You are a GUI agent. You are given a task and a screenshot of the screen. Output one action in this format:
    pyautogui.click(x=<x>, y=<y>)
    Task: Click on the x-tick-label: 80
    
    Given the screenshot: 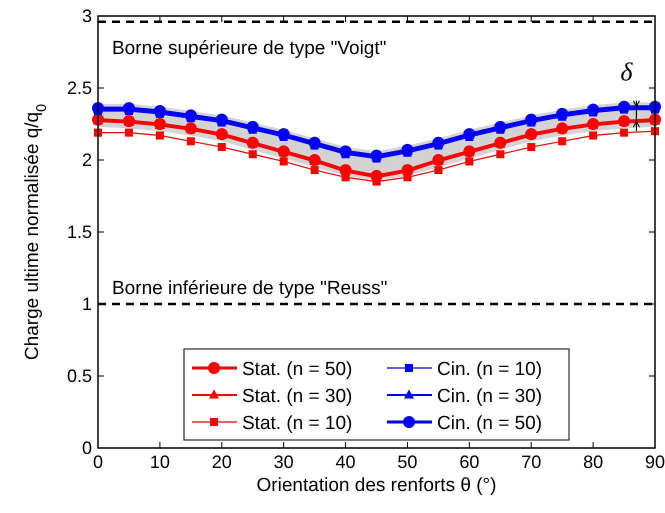 What is the action you would take?
    pyautogui.click(x=593, y=462)
    